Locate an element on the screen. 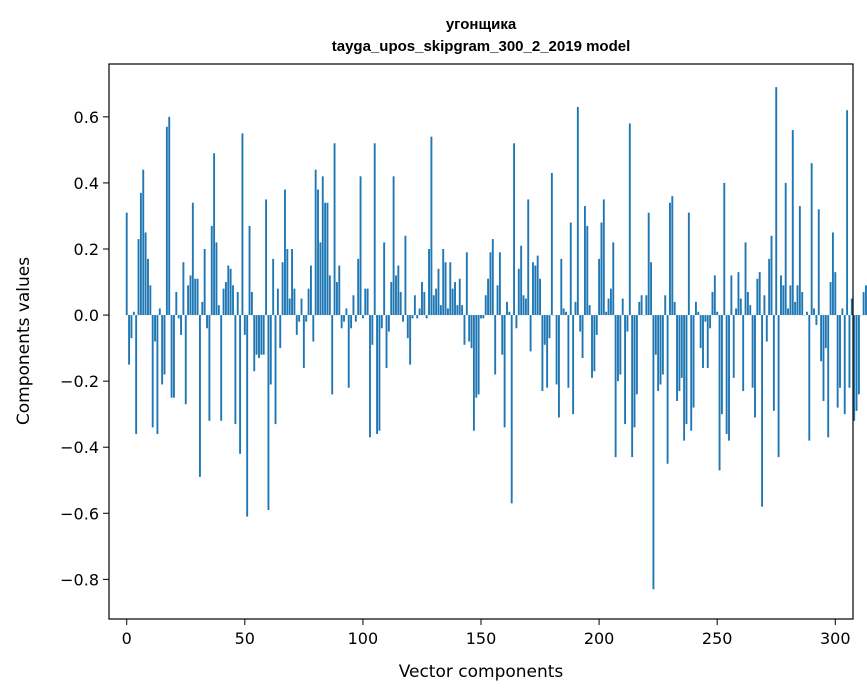 The image size is (867, 696). y-tick-label: 0.4 is located at coordinates (86, 183).